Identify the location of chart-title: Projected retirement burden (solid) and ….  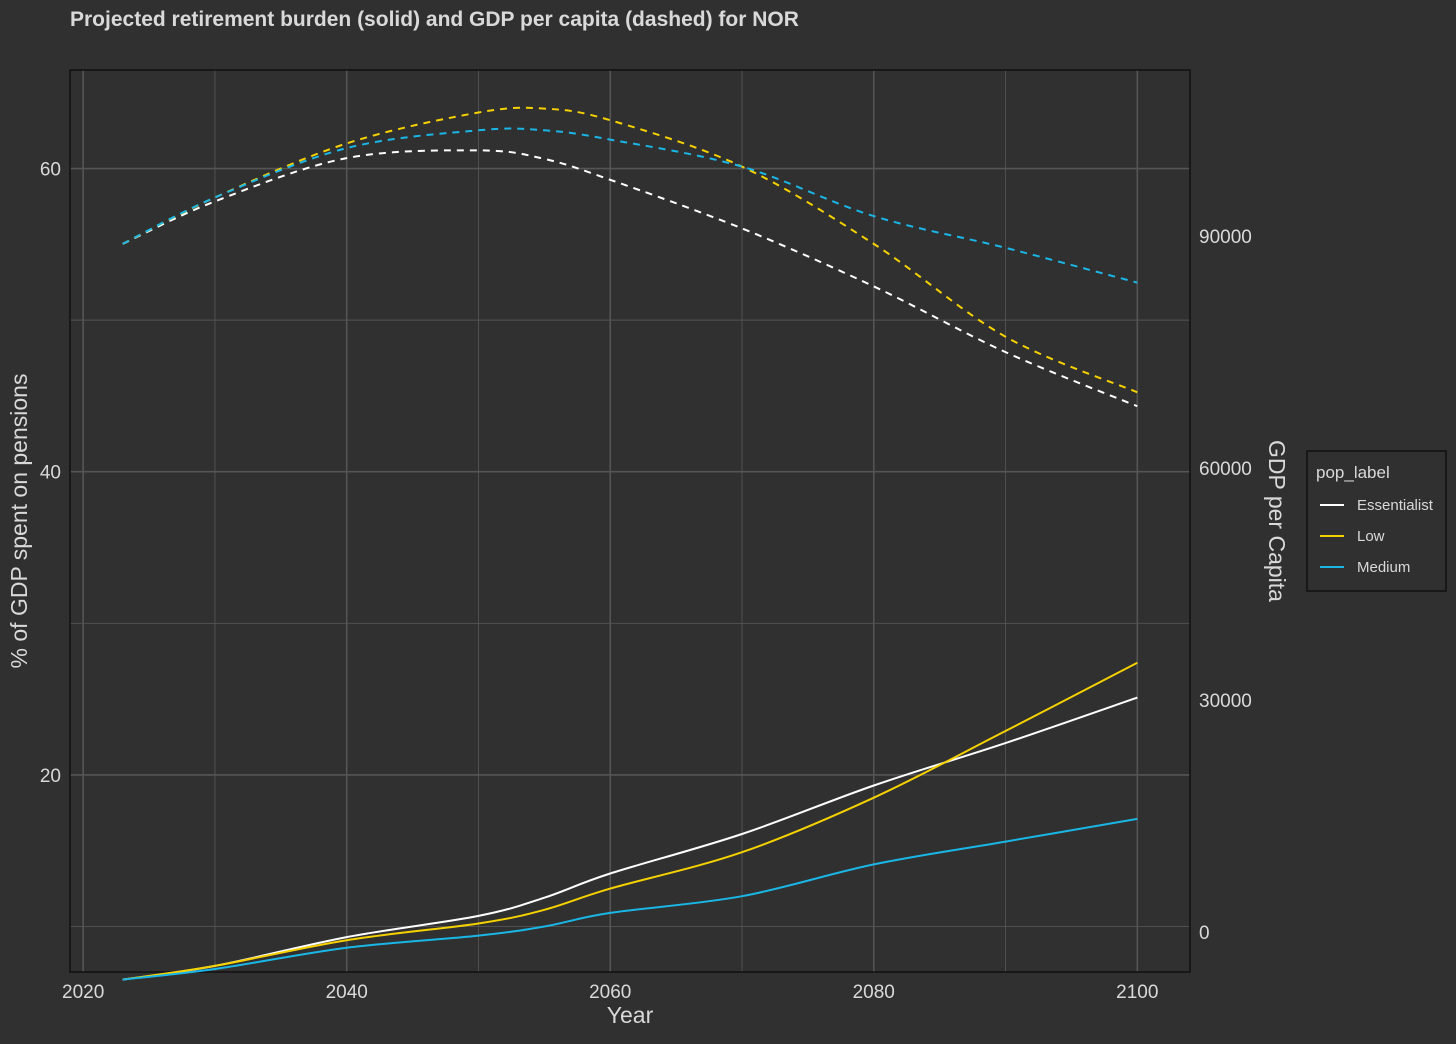
(434, 19).